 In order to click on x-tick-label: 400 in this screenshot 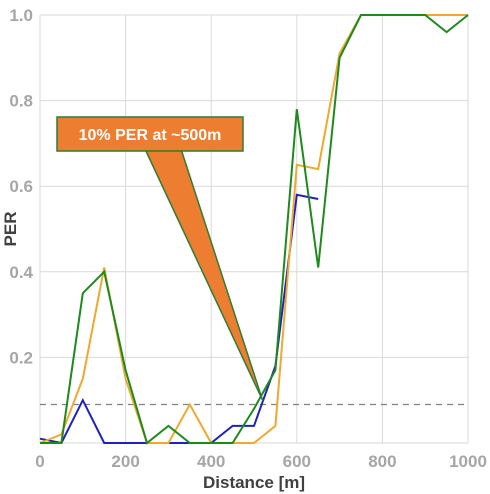, I will do `click(211, 461)`.